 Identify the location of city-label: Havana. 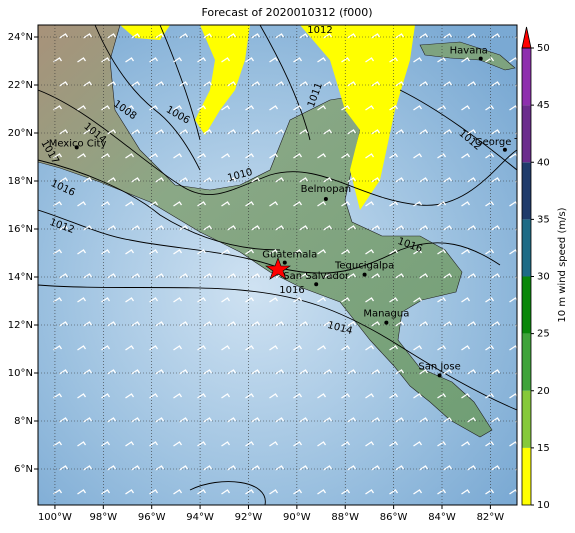
(469, 51).